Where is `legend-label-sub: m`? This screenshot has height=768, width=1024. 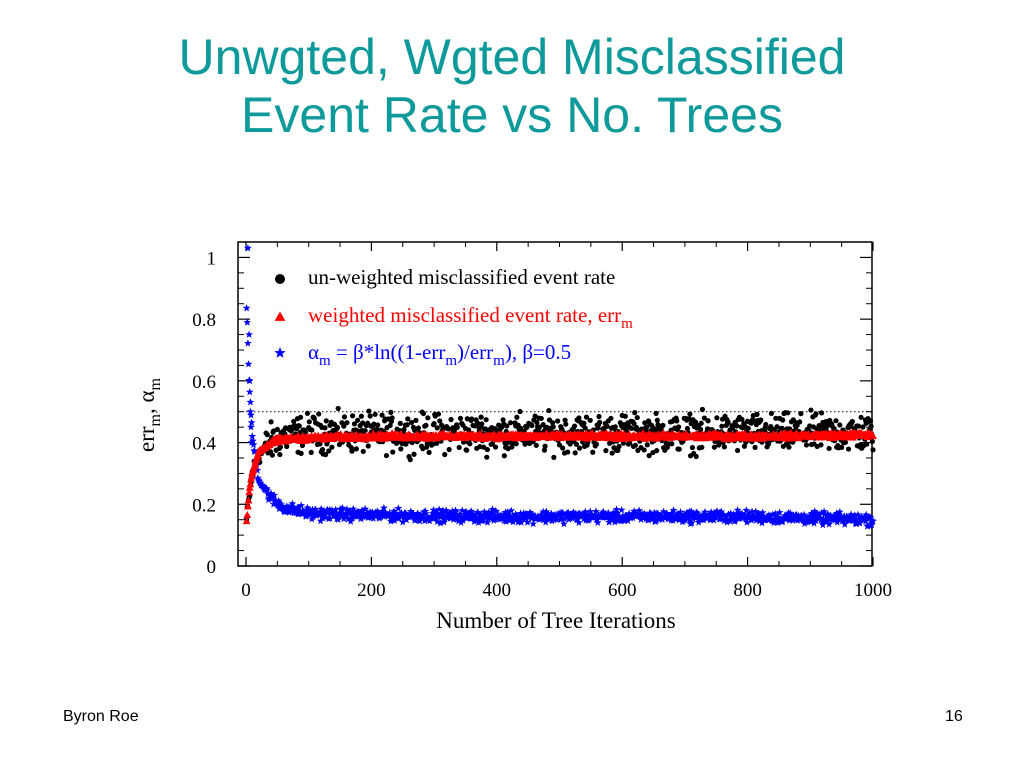
legend-label-sub: m is located at coordinates (451, 361).